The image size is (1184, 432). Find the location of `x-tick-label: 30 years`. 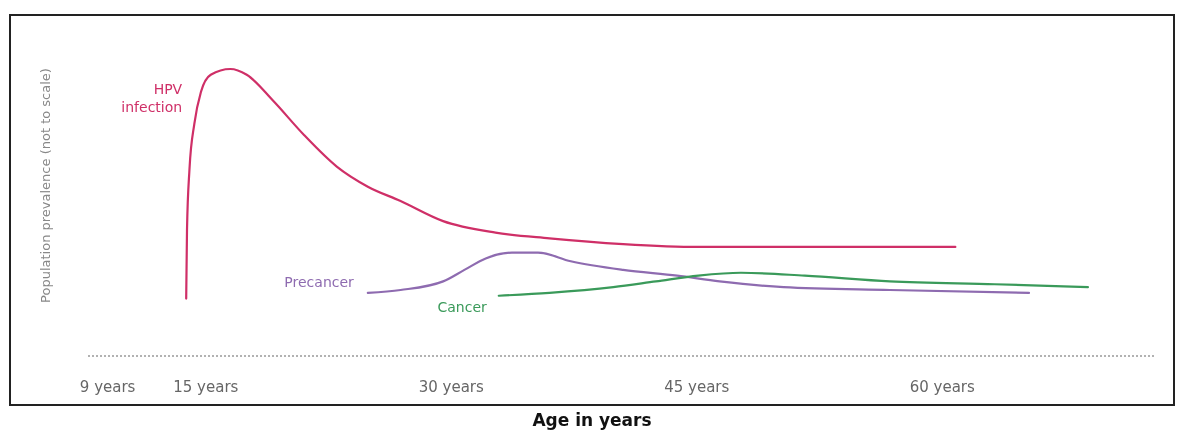

x-tick-label: 30 years is located at coordinates (451, 387).